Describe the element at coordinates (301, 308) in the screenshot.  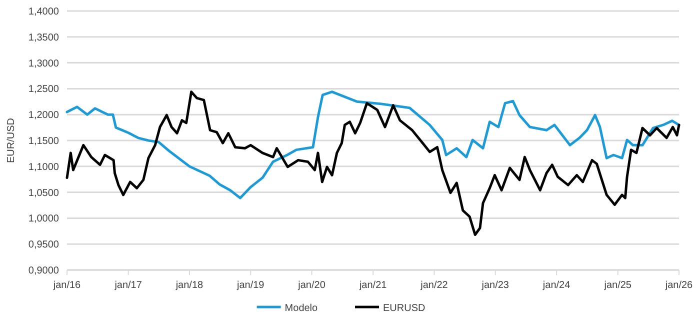
I see `legend-label: Modelo` at that location.